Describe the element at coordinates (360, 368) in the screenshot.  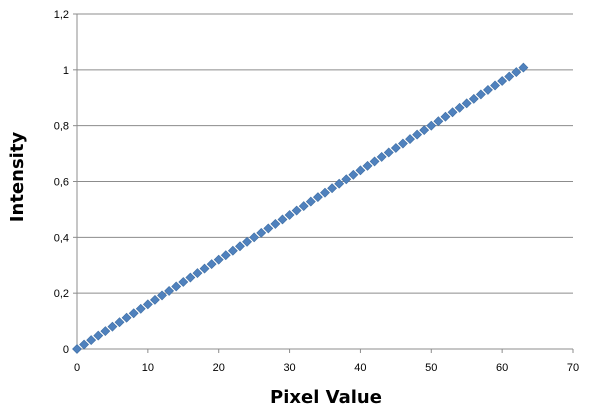
I see `x-tick-label: 40` at that location.